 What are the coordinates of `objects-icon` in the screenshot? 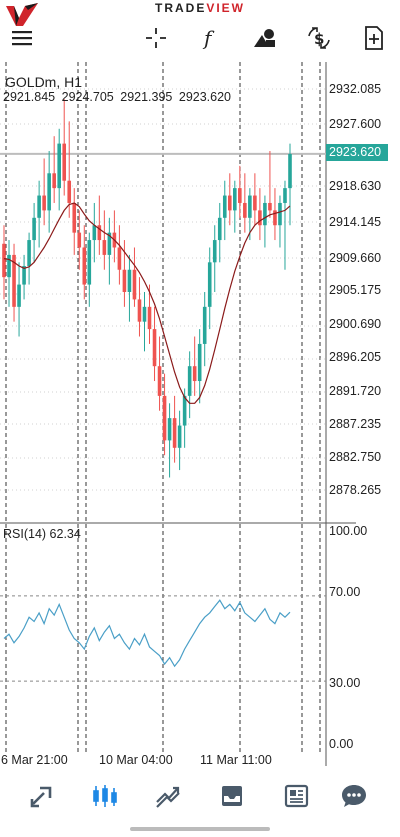 It's located at (265, 38).